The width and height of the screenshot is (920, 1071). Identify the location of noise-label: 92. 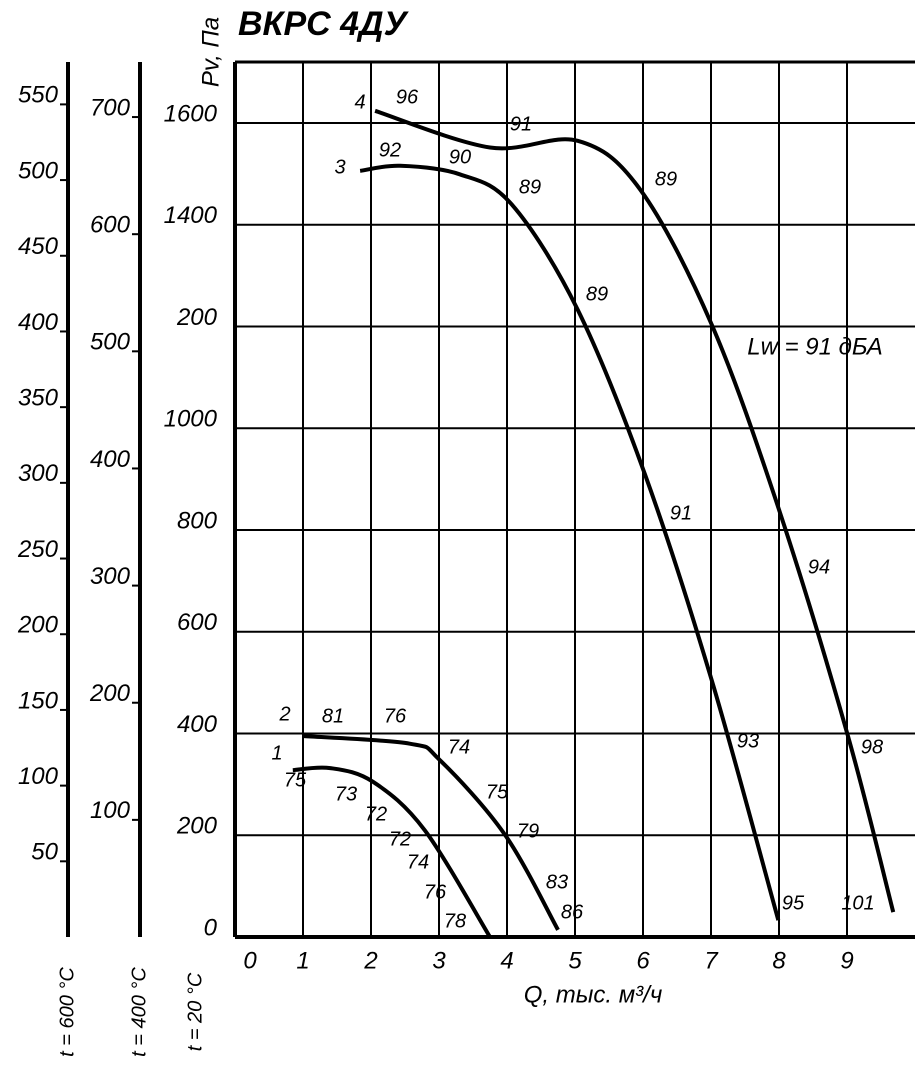
(390, 150).